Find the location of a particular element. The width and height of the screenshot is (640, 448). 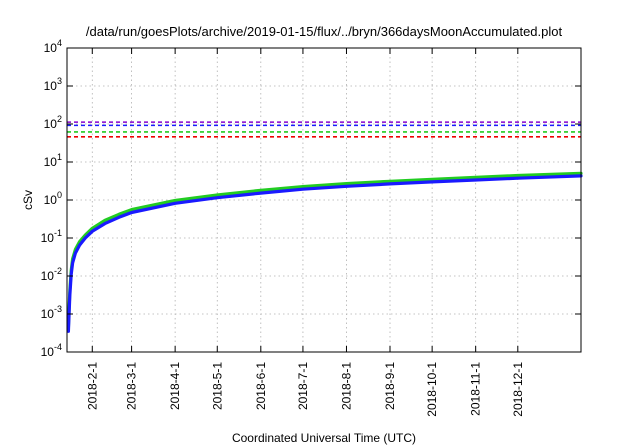

y-tick-label: 10⁻¹ is located at coordinates (51, 236).